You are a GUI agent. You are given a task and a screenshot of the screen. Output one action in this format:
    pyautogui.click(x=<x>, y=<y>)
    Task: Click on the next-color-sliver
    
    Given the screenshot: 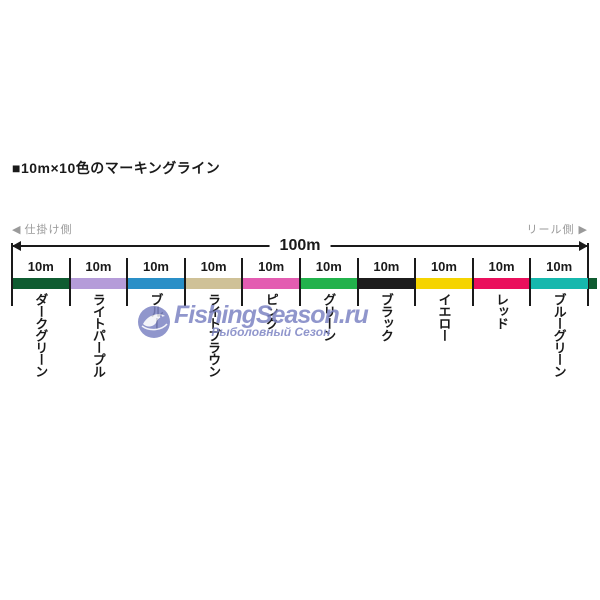 What is the action you would take?
    pyautogui.click(x=593, y=283)
    